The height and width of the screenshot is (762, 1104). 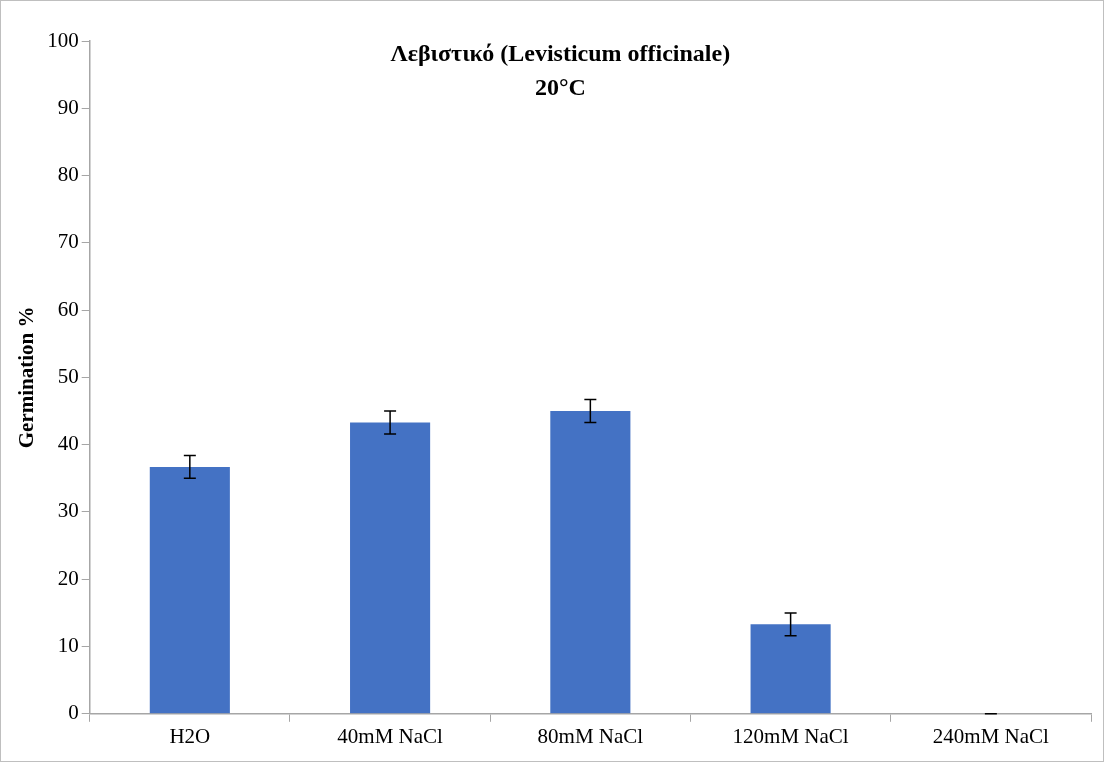 What do you see at coordinates (190, 735) in the screenshot?
I see `x-tick-label: H2O` at bounding box center [190, 735].